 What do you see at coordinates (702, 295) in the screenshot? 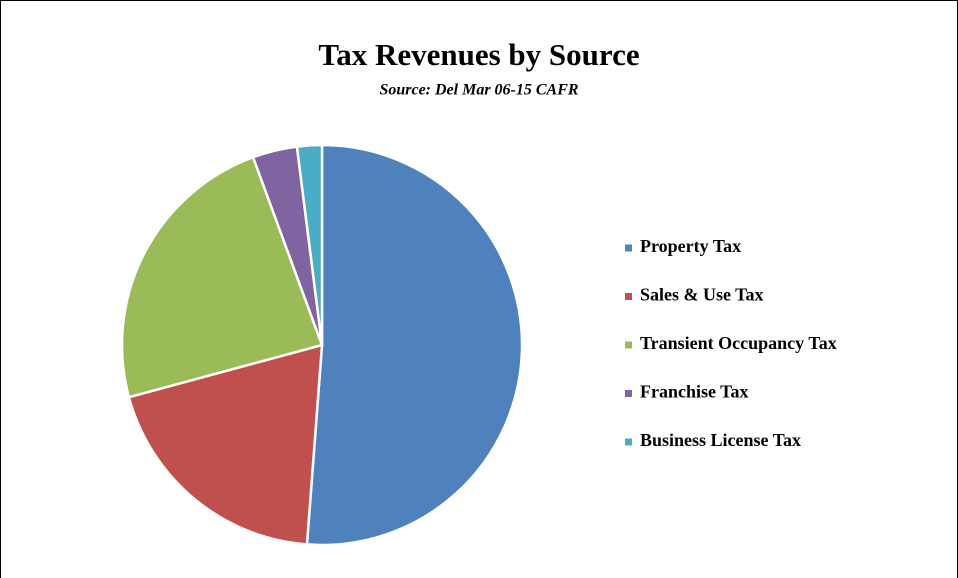
I see `legend-label: Sales & Use Tax` at bounding box center [702, 295].